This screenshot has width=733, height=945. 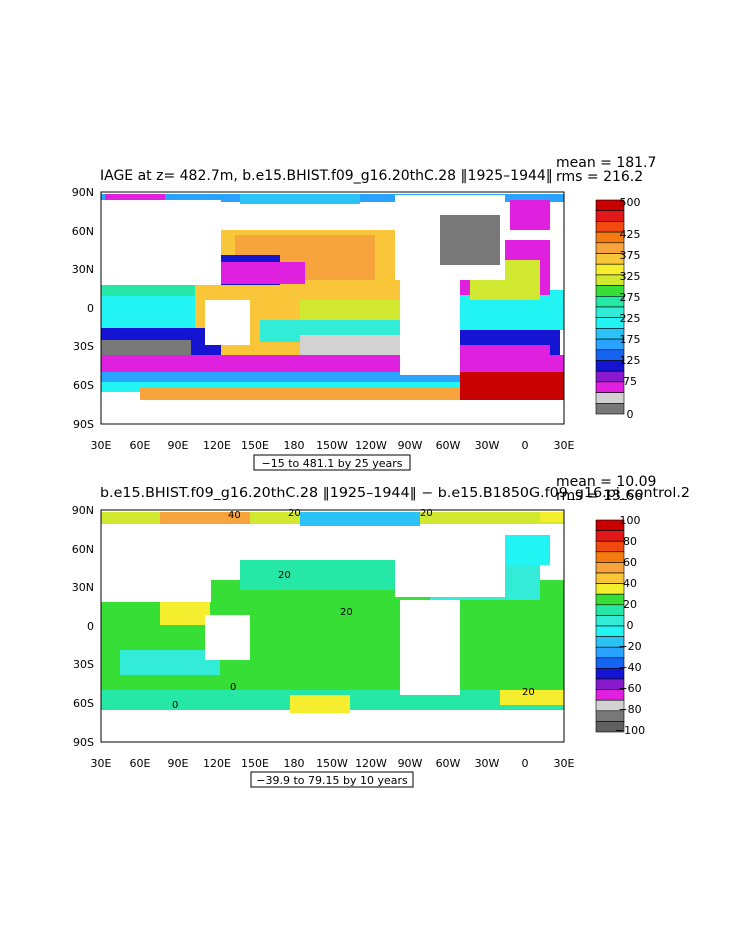 What do you see at coordinates (353, 609) in the screenshot?
I see `contour-labels: 20 40 20 20 20 20 0 0` at bounding box center [353, 609].